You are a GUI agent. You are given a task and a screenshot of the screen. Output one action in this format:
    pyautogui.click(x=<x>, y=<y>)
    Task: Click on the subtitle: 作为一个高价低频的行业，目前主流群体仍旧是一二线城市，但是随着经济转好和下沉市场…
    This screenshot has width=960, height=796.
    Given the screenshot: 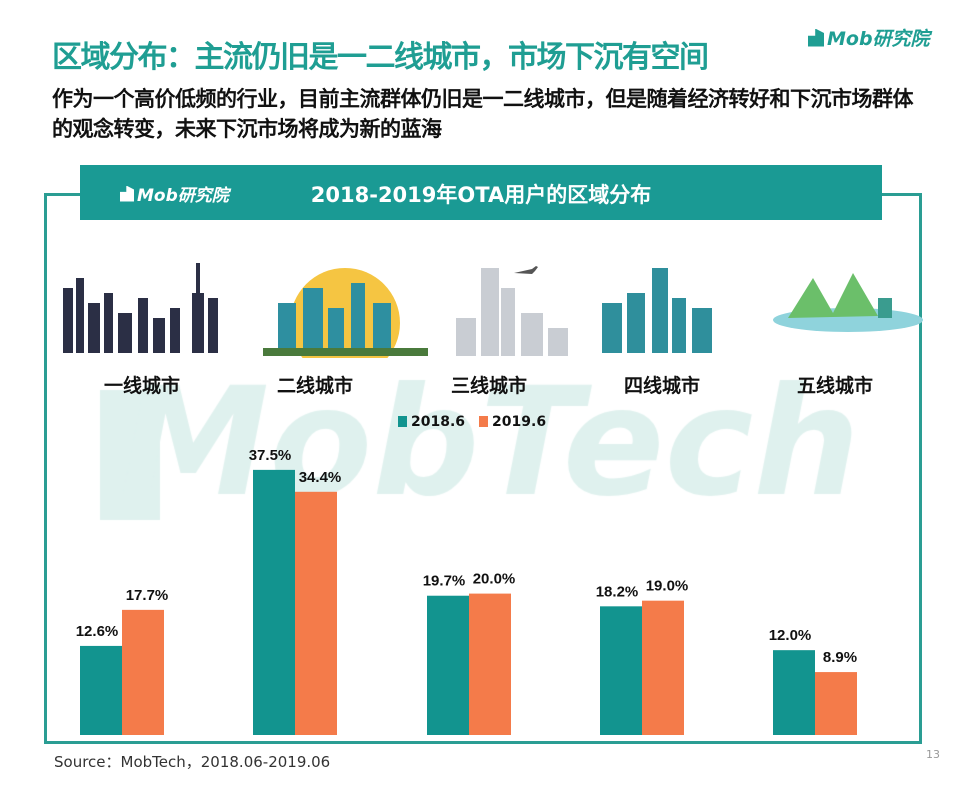 What is the action you would take?
    pyautogui.click(x=483, y=114)
    